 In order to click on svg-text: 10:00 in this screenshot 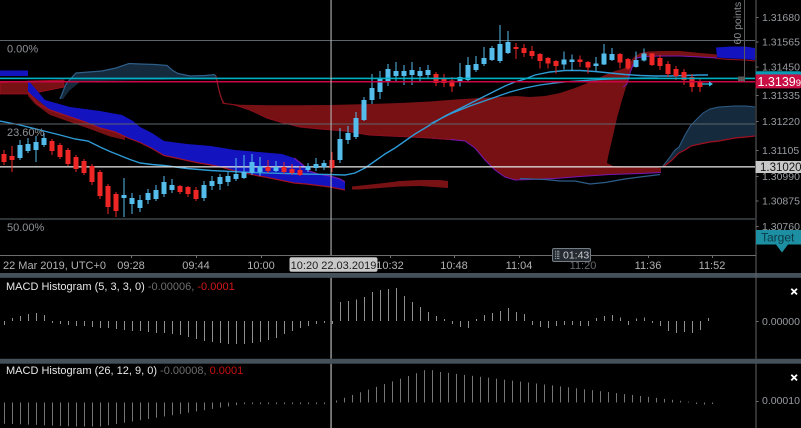, I will do `click(261, 266)`.